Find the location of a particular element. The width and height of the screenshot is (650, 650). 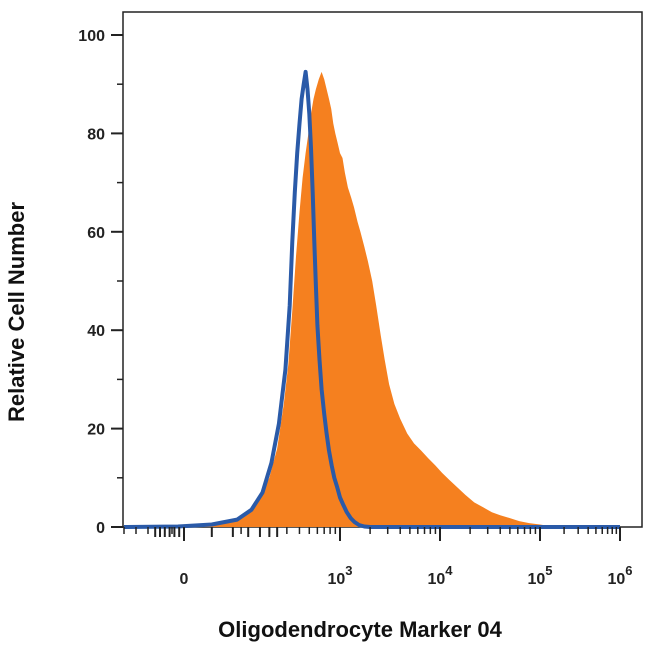

y-axis-title: Relative Cell Number is located at coordinates (16, 312).